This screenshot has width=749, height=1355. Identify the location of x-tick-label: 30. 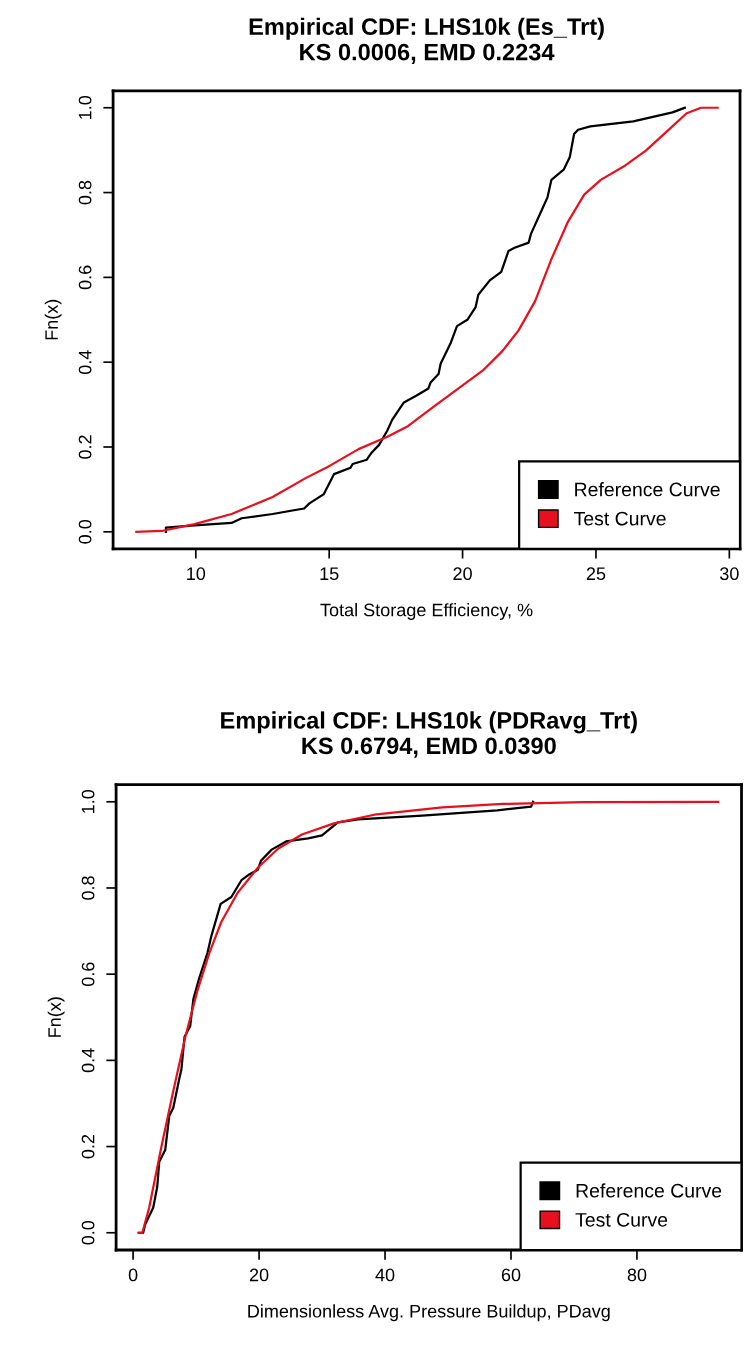
(729, 574).